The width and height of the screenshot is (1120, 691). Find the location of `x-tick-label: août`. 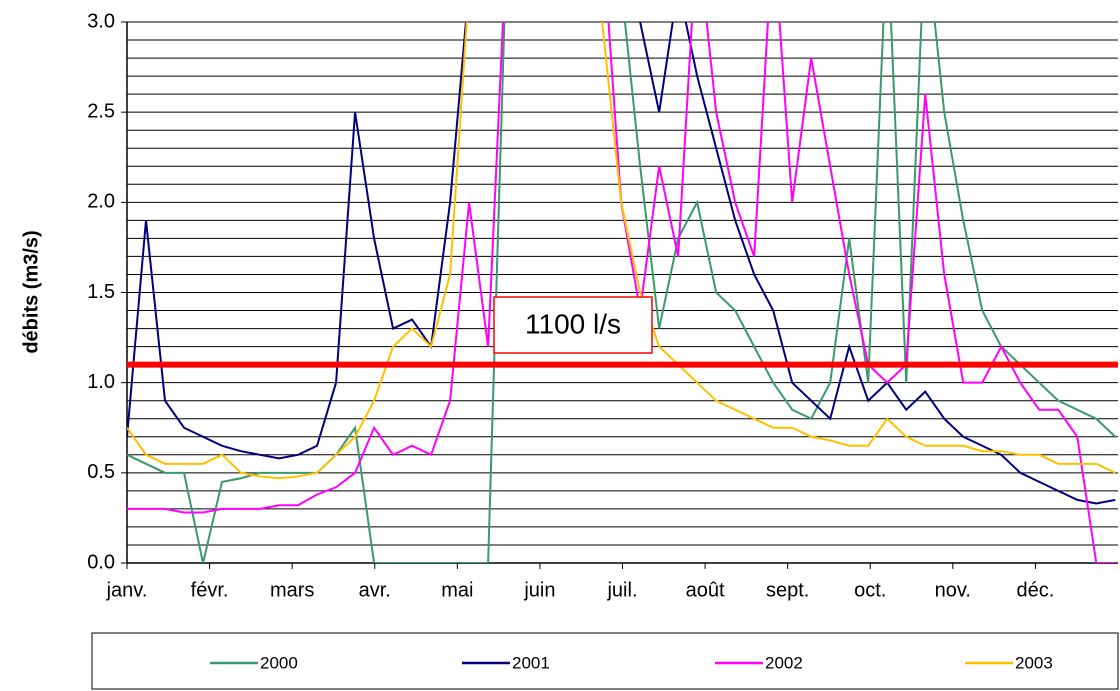

x-tick-label: août is located at coordinates (705, 590).